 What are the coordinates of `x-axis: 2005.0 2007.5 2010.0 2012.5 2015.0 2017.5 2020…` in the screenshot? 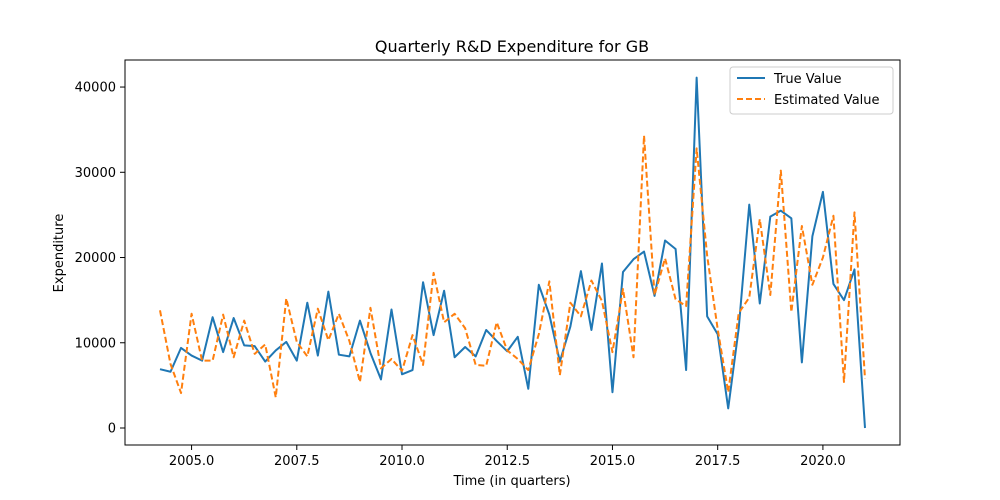 It's located at (507, 457).